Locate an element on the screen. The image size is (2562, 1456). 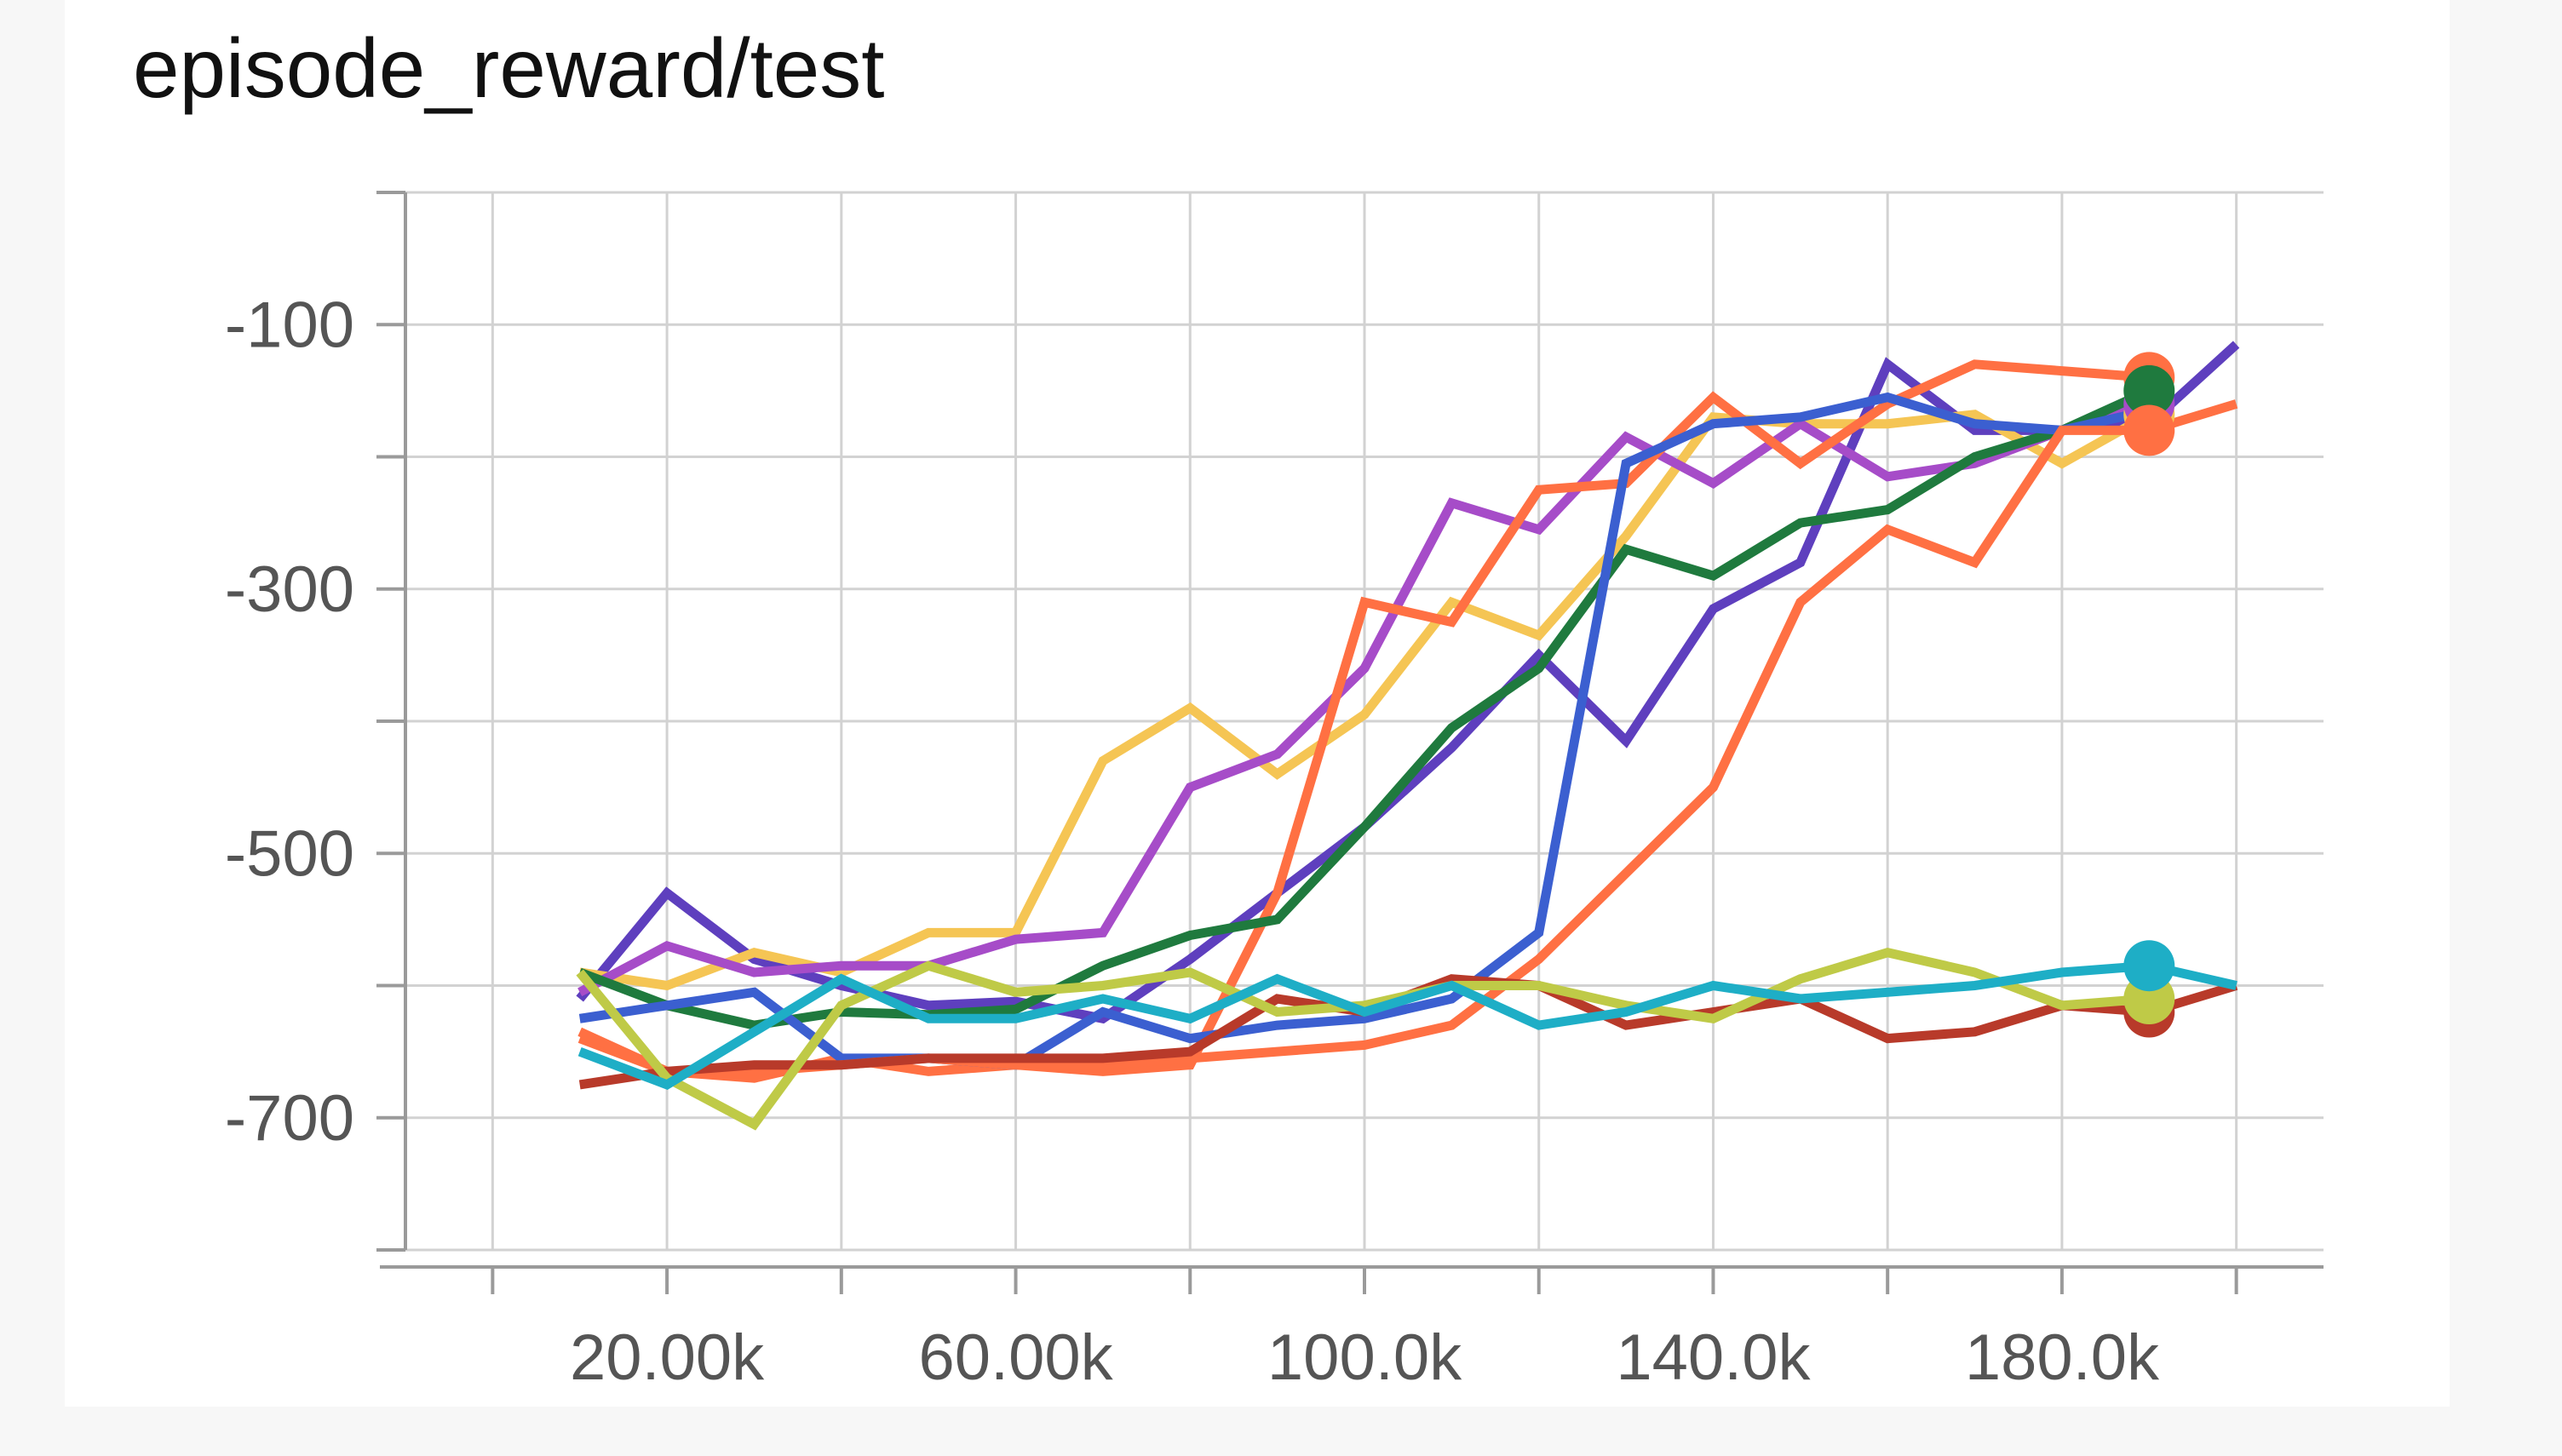
x-tick-label: 140.0k is located at coordinates (1713, 1358).